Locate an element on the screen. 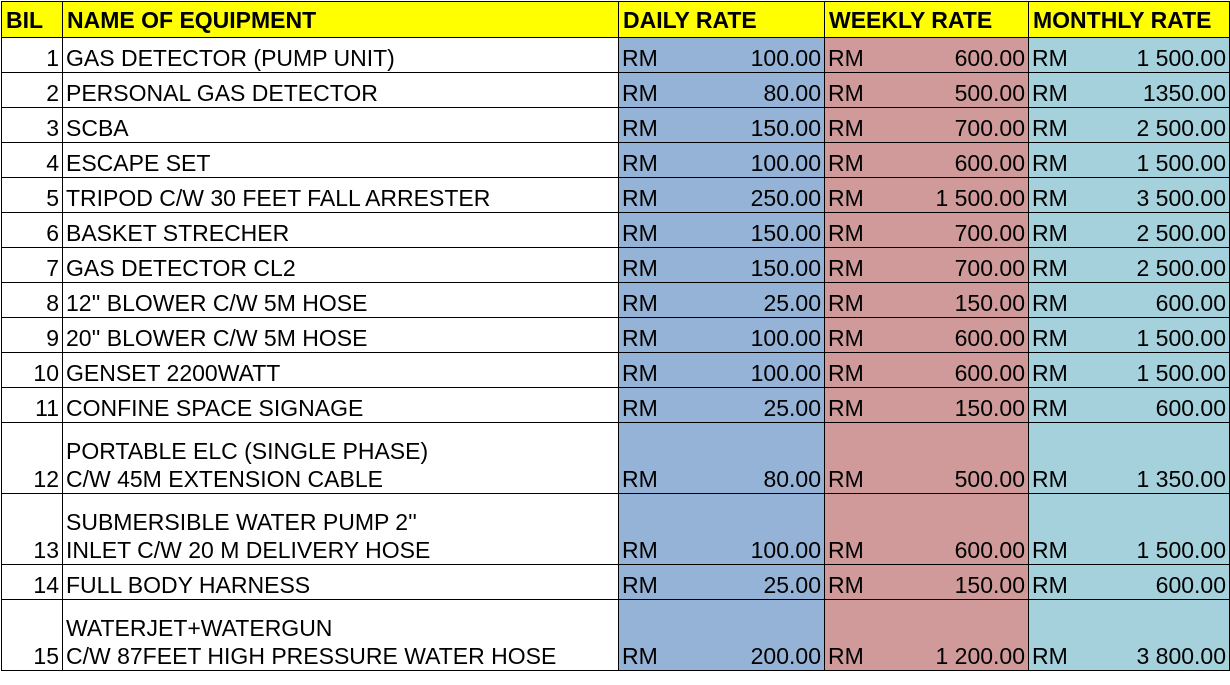 This screenshot has height=685, width=1230. equipment-name-line: GAS DETECTOR (PUMP UNIT) is located at coordinates (230, 58).